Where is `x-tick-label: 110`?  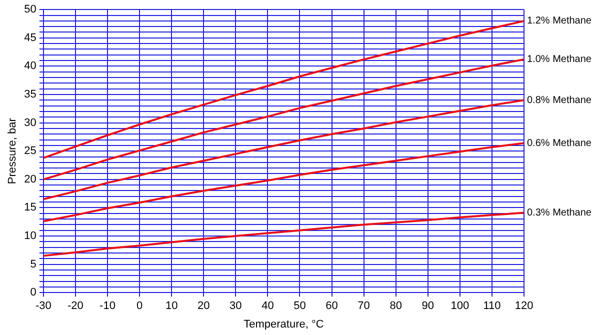
x-tick-label: 110 is located at coordinates (492, 306).